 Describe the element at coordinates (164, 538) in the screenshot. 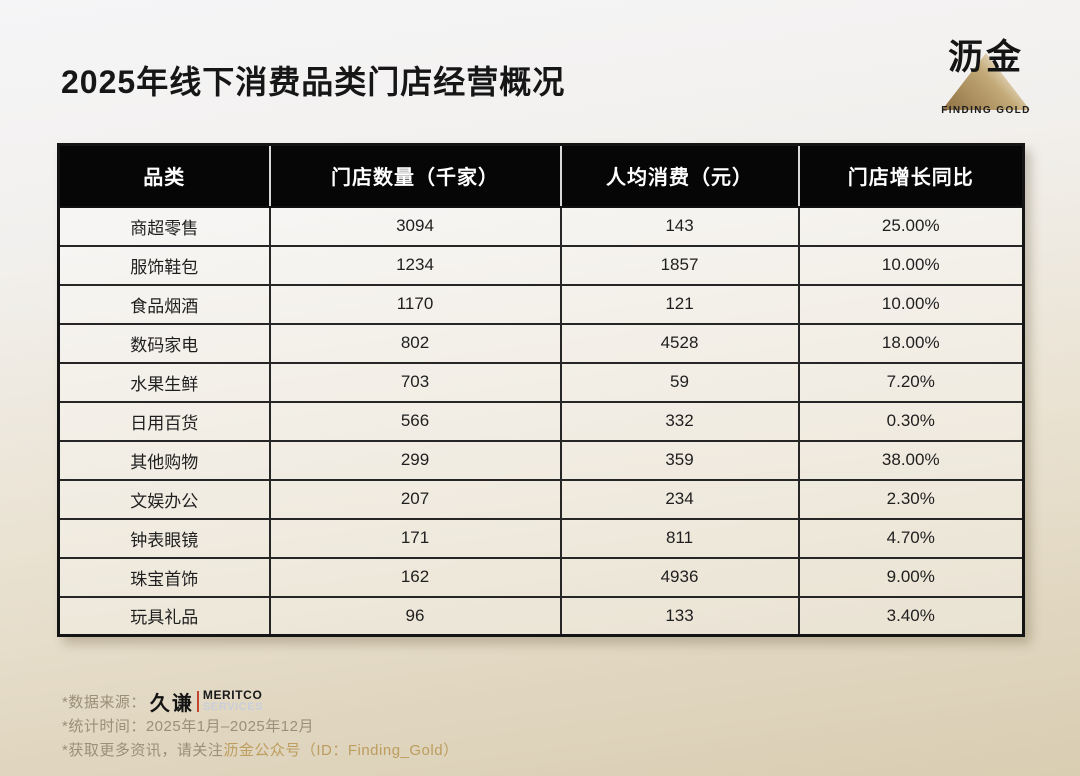

I see `cell-category: 钟表眼镜` at that location.